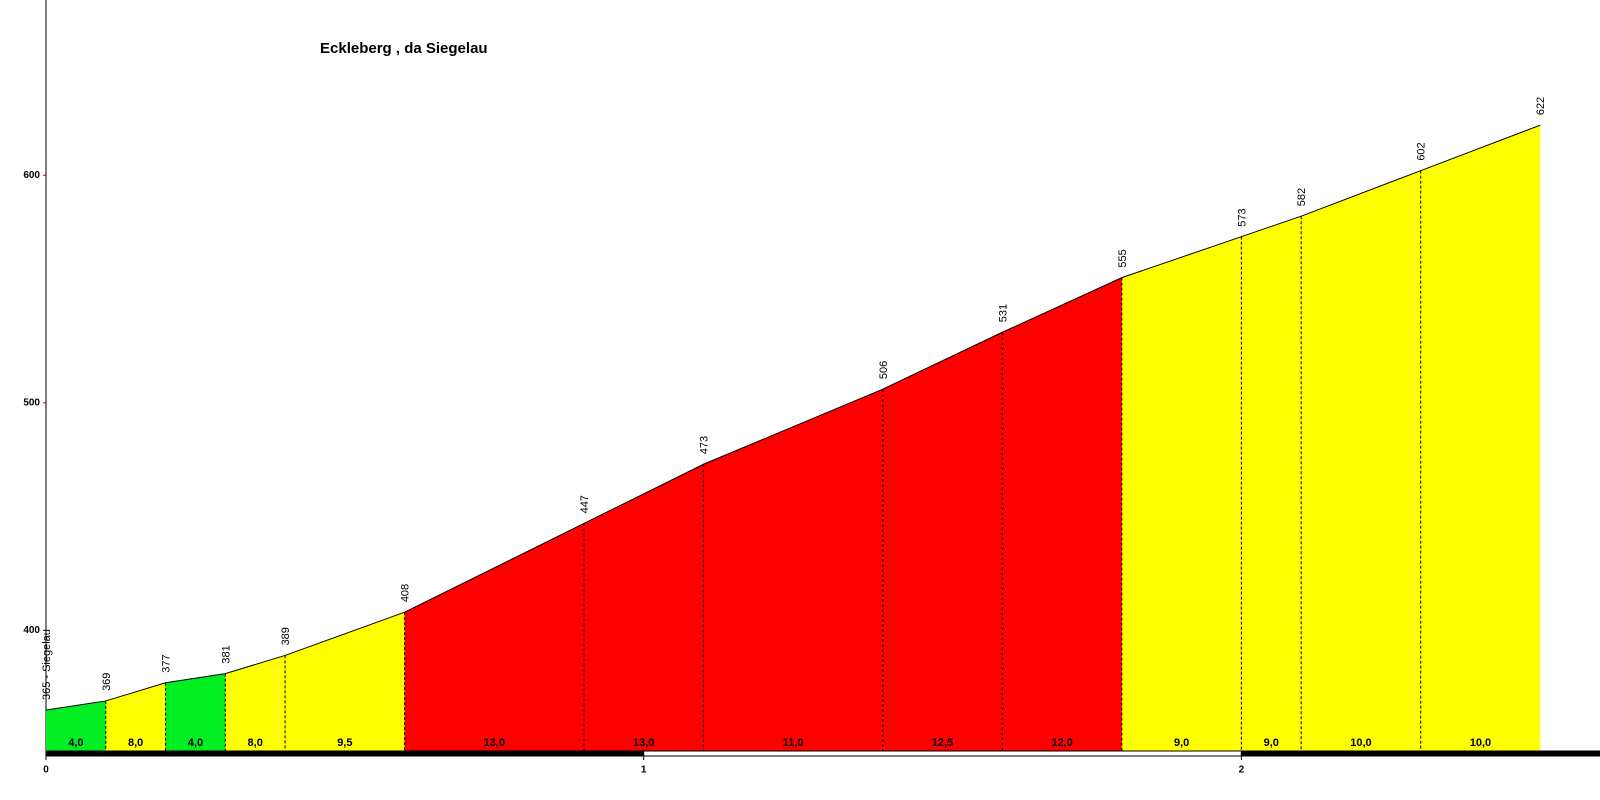  I want to click on elevation-label: 381, so click(226, 654).